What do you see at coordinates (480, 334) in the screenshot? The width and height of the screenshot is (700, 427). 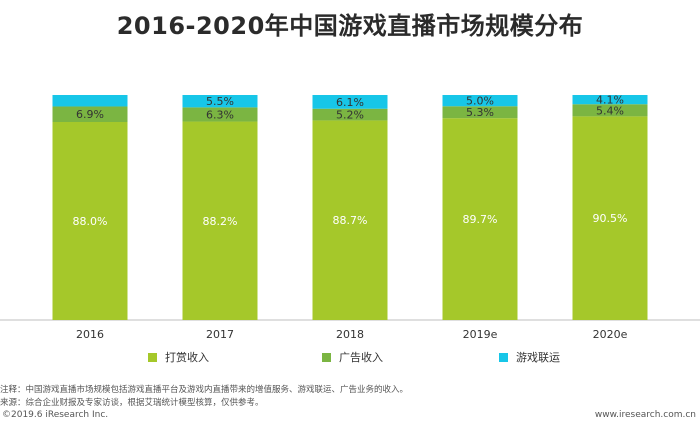 I see `x-tick-label-2019e: 2019e` at bounding box center [480, 334].